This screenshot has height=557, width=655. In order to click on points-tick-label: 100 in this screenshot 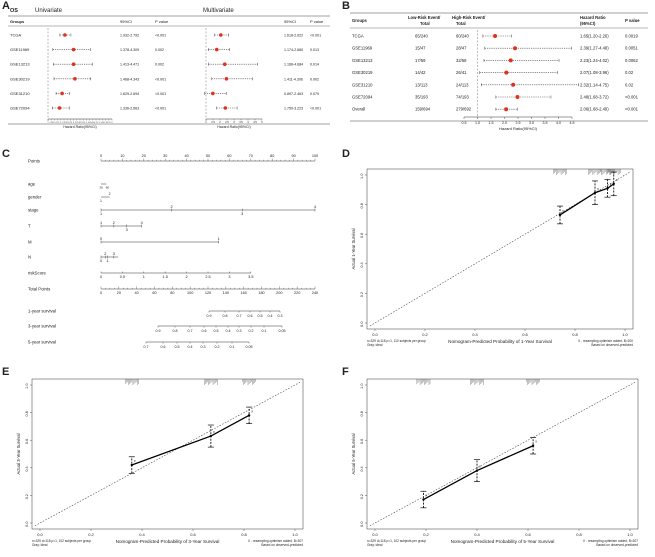, I will do `click(315, 156)`.